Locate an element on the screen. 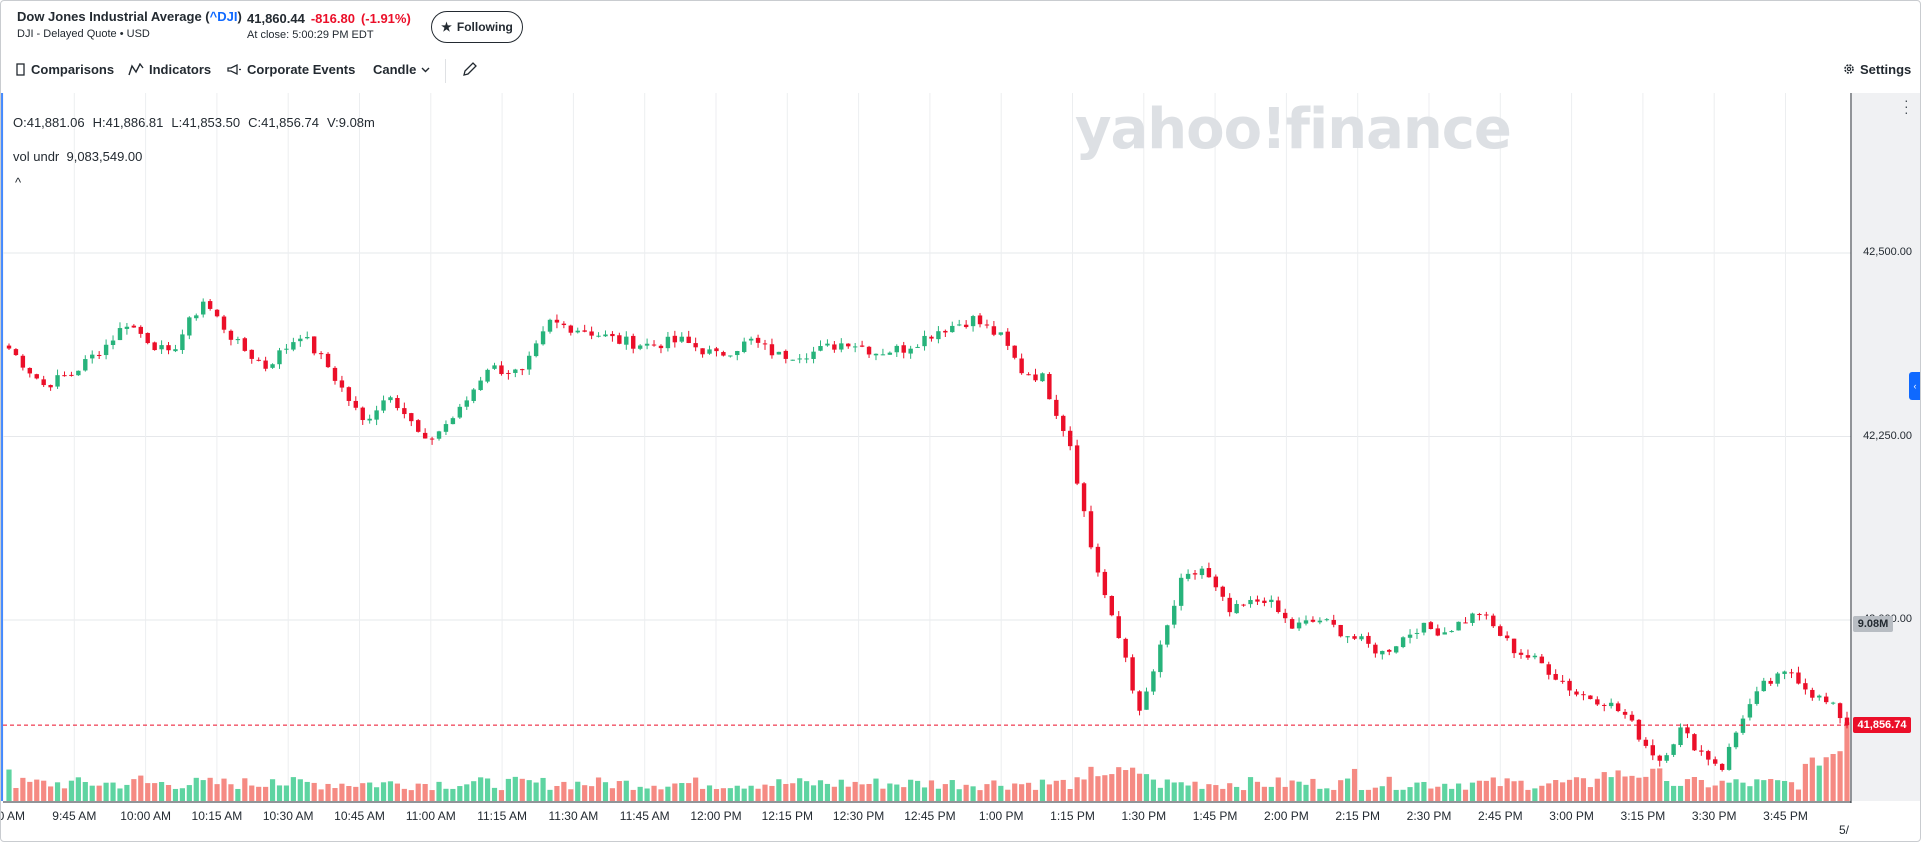 The image size is (1921, 842). price-change-pct: (-1.91%) is located at coordinates (385, 18).